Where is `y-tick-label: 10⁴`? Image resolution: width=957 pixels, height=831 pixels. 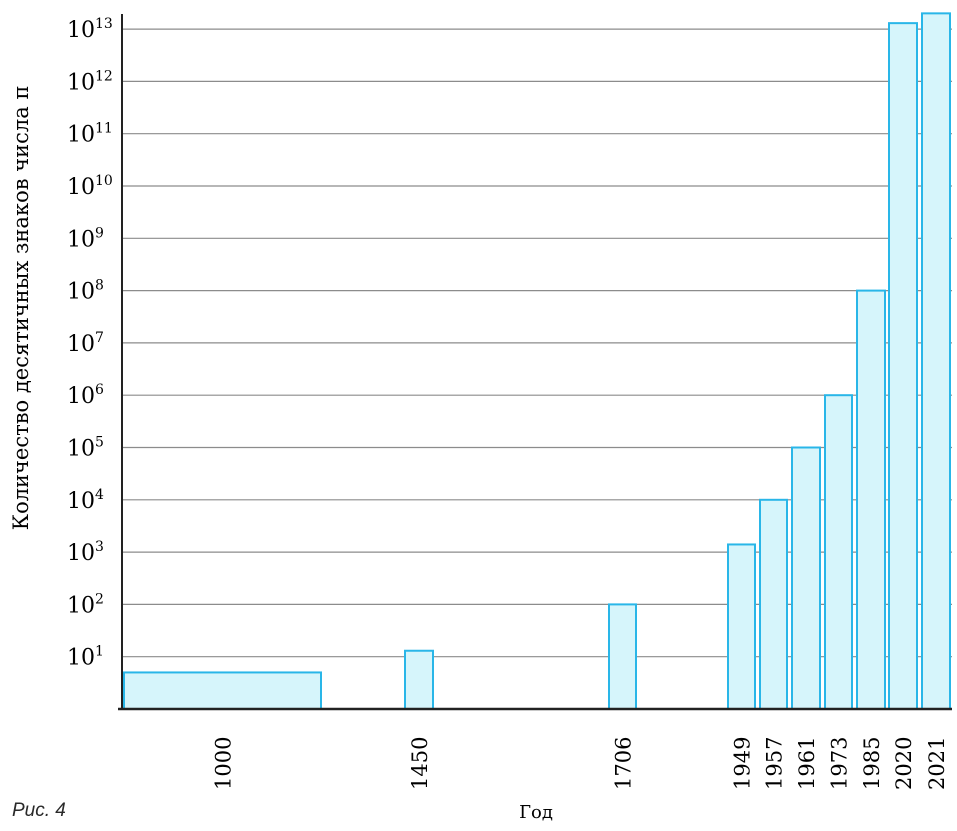 y-tick-label: 10⁴ is located at coordinates (85, 500).